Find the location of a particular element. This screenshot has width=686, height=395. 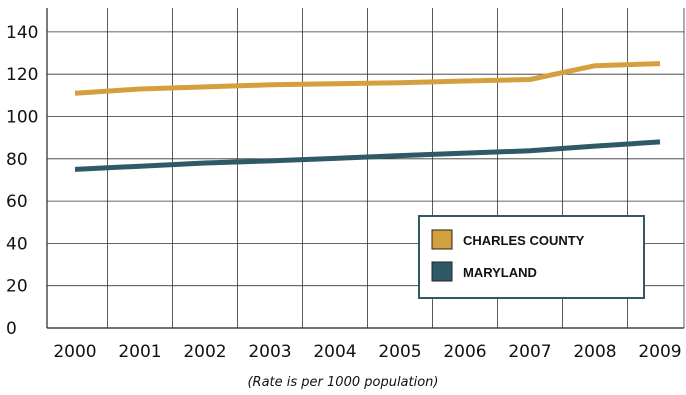

legend-swatch-maryland is located at coordinates (442, 271).